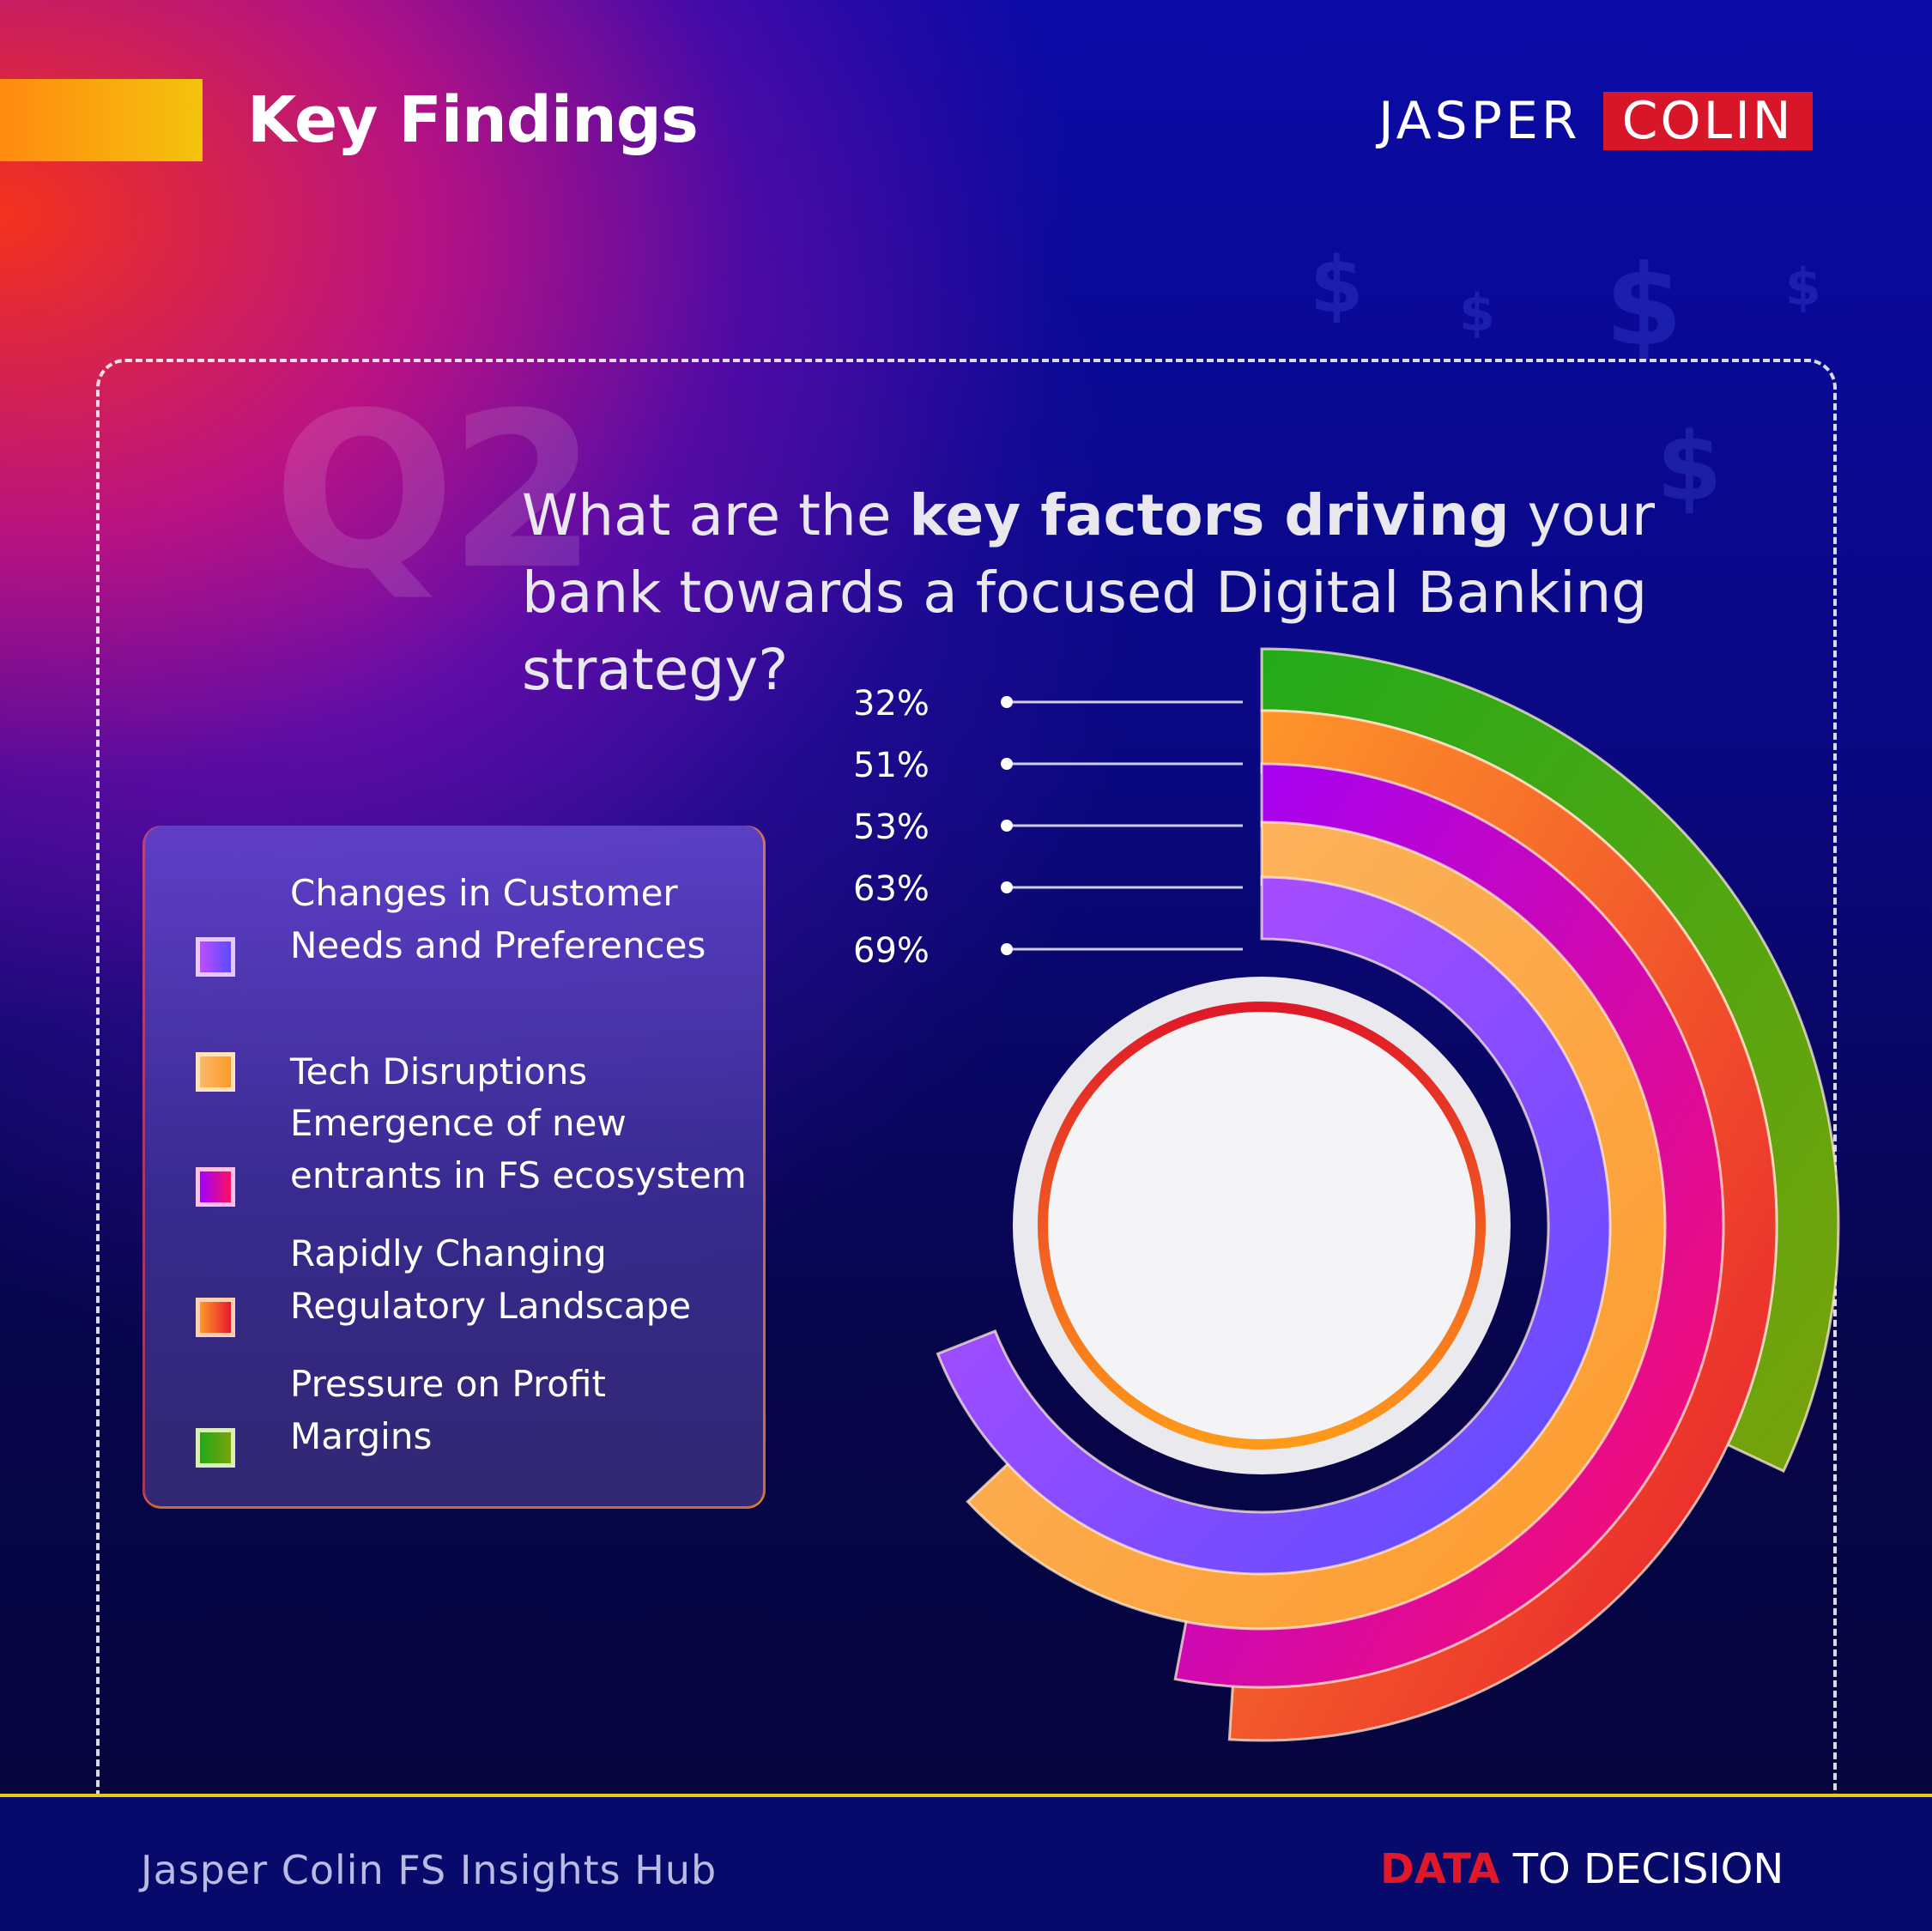  What do you see at coordinates (1209, 515) in the screenshot?
I see `question-bold: key factors driving` at bounding box center [1209, 515].